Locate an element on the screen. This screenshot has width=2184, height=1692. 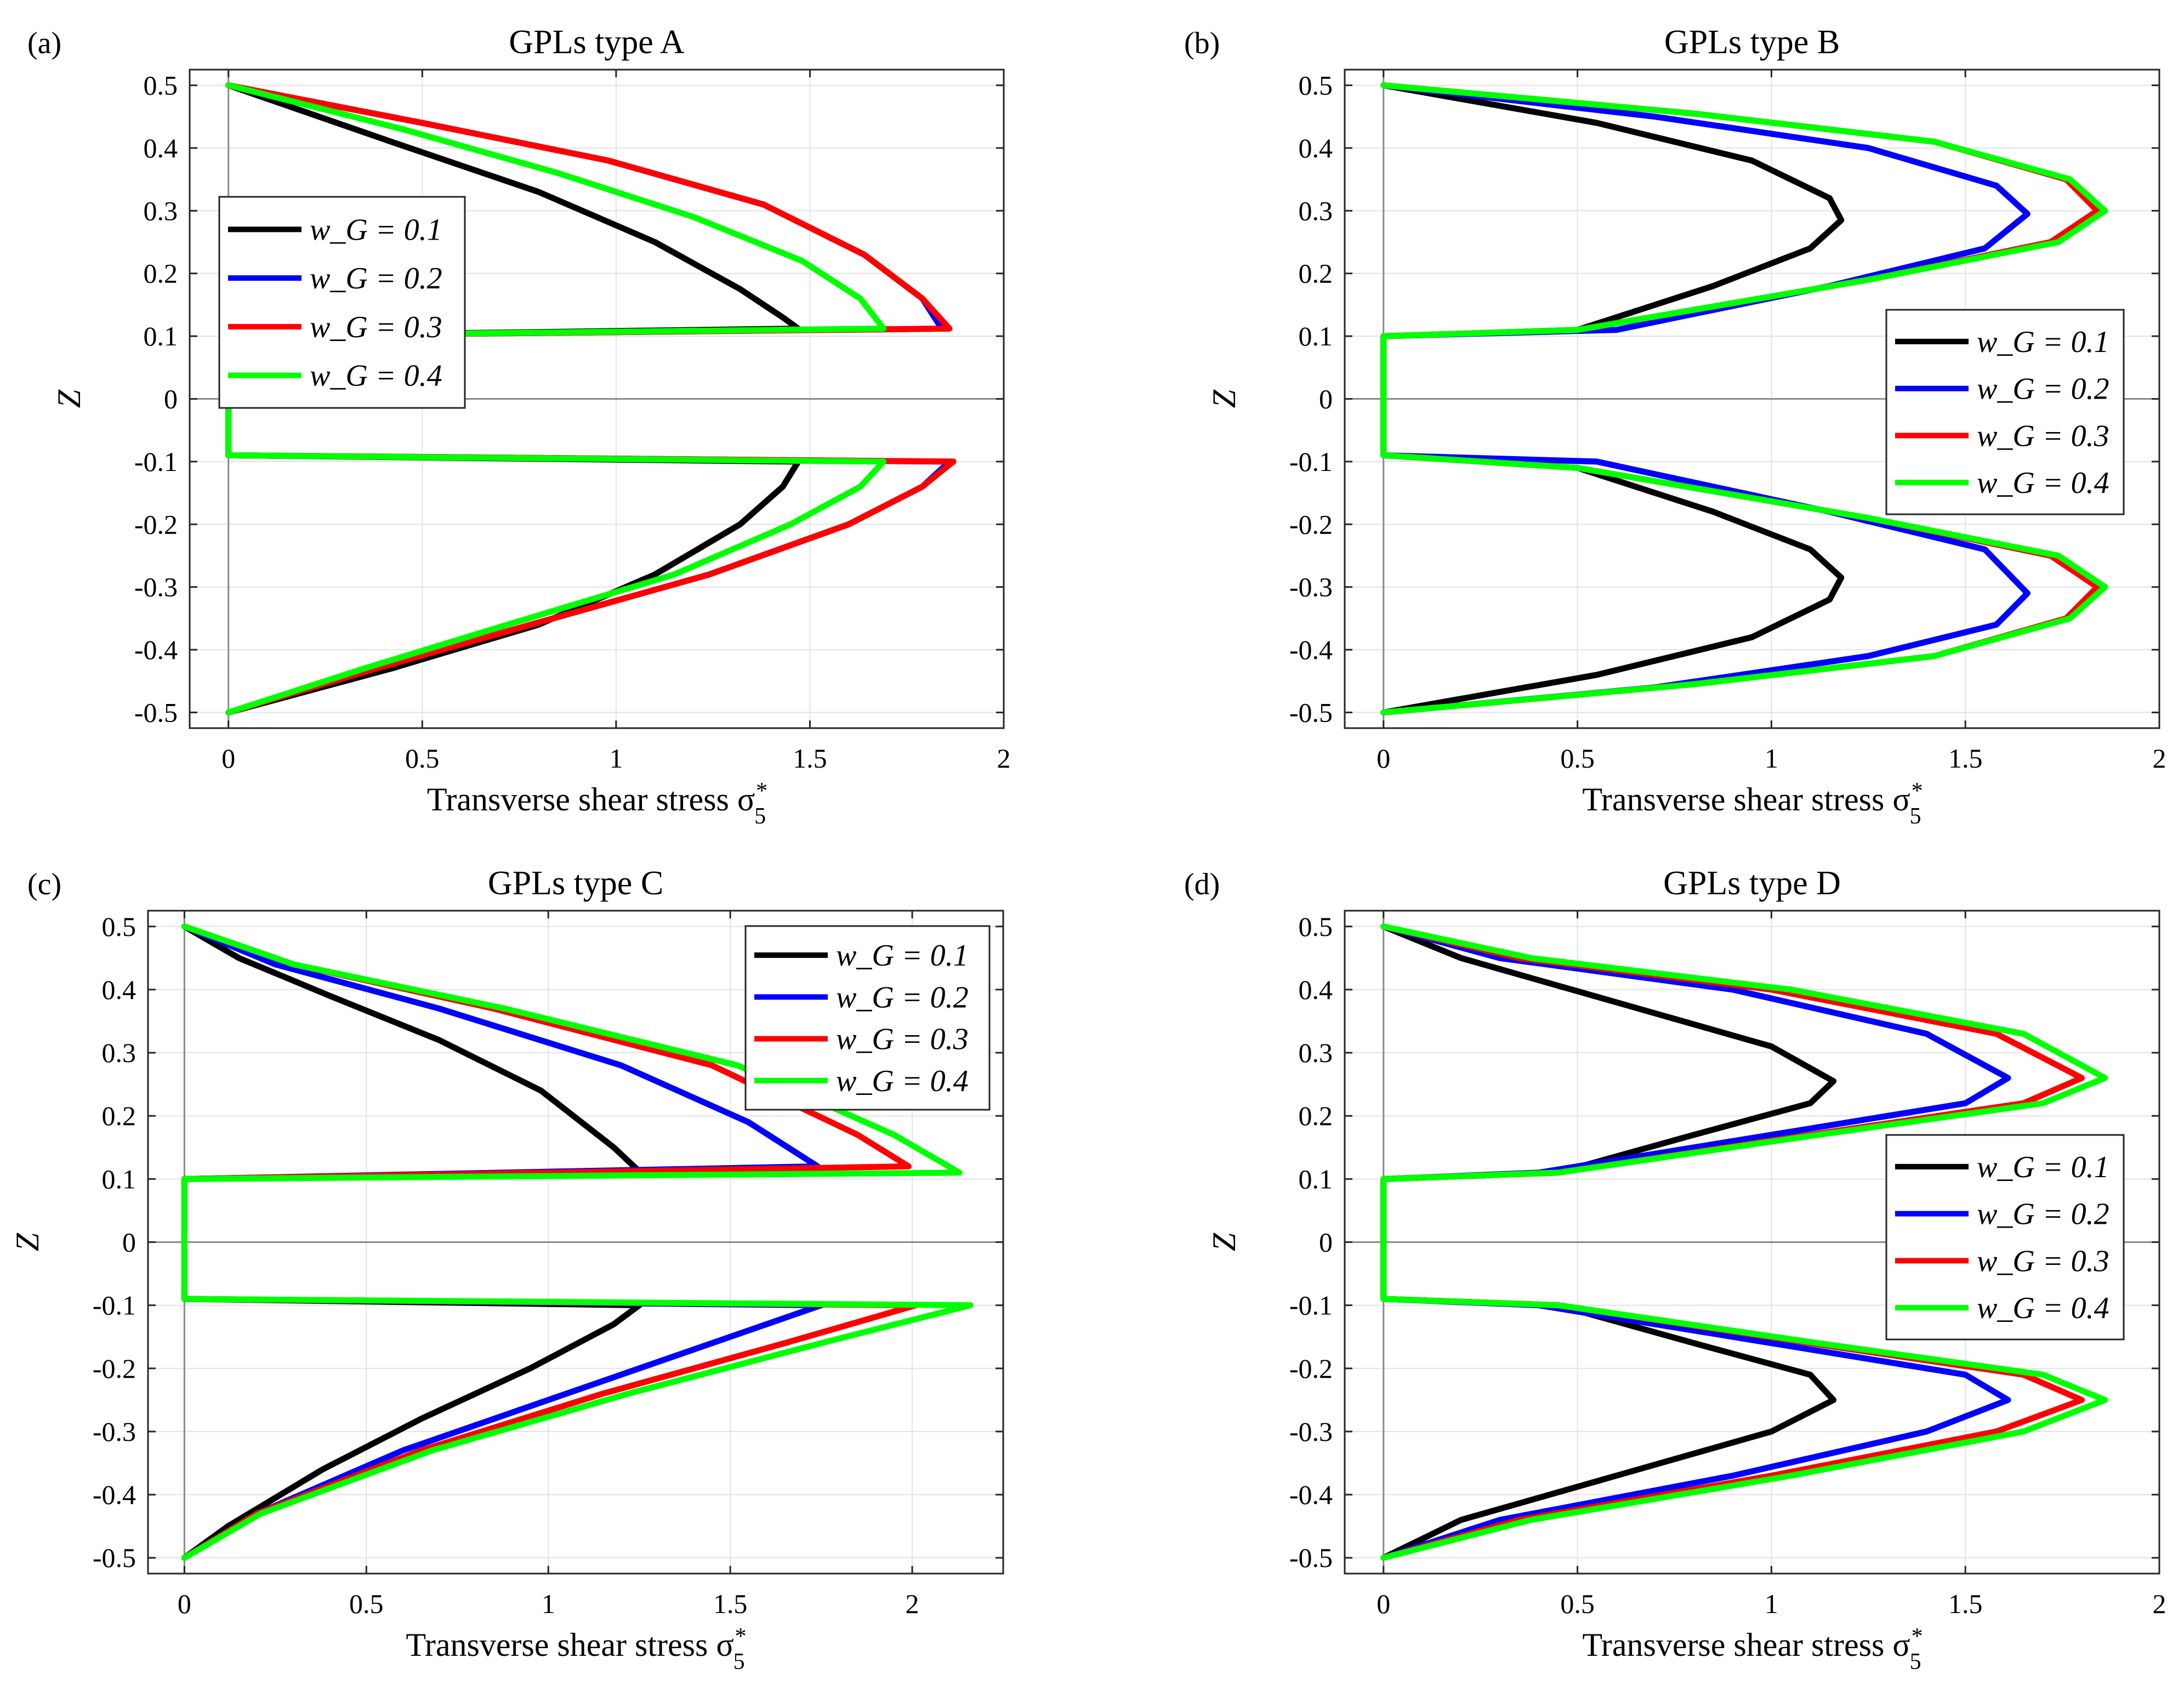
panel-label: (b) is located at coordinates (1202, 43).